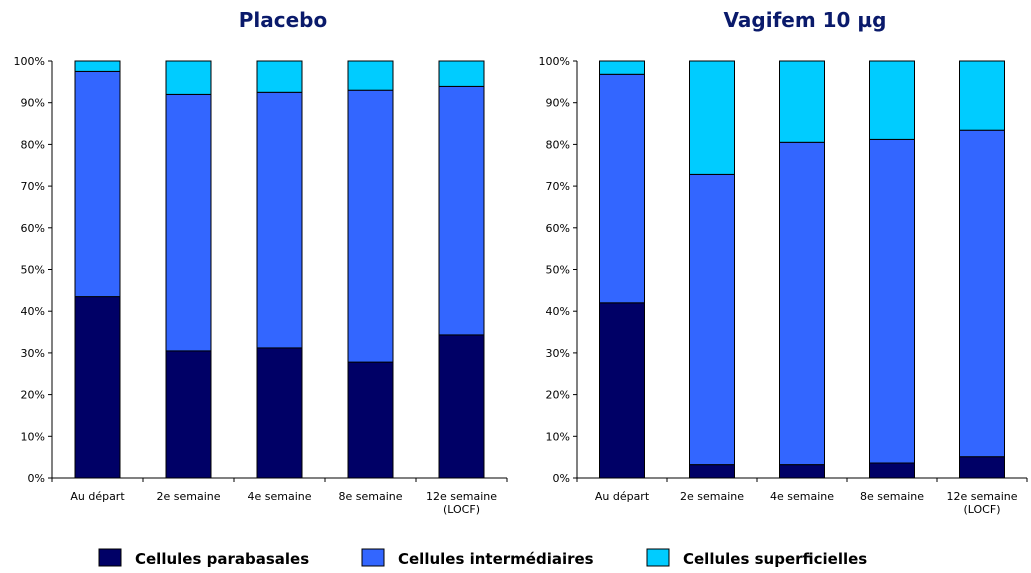 This screenshot has height=573, width=1031. What do you see at coordinates (658, 557) in the screenshot?
I see `legend-swatch-cellules-superficielles` at bounding box center [658, 557].